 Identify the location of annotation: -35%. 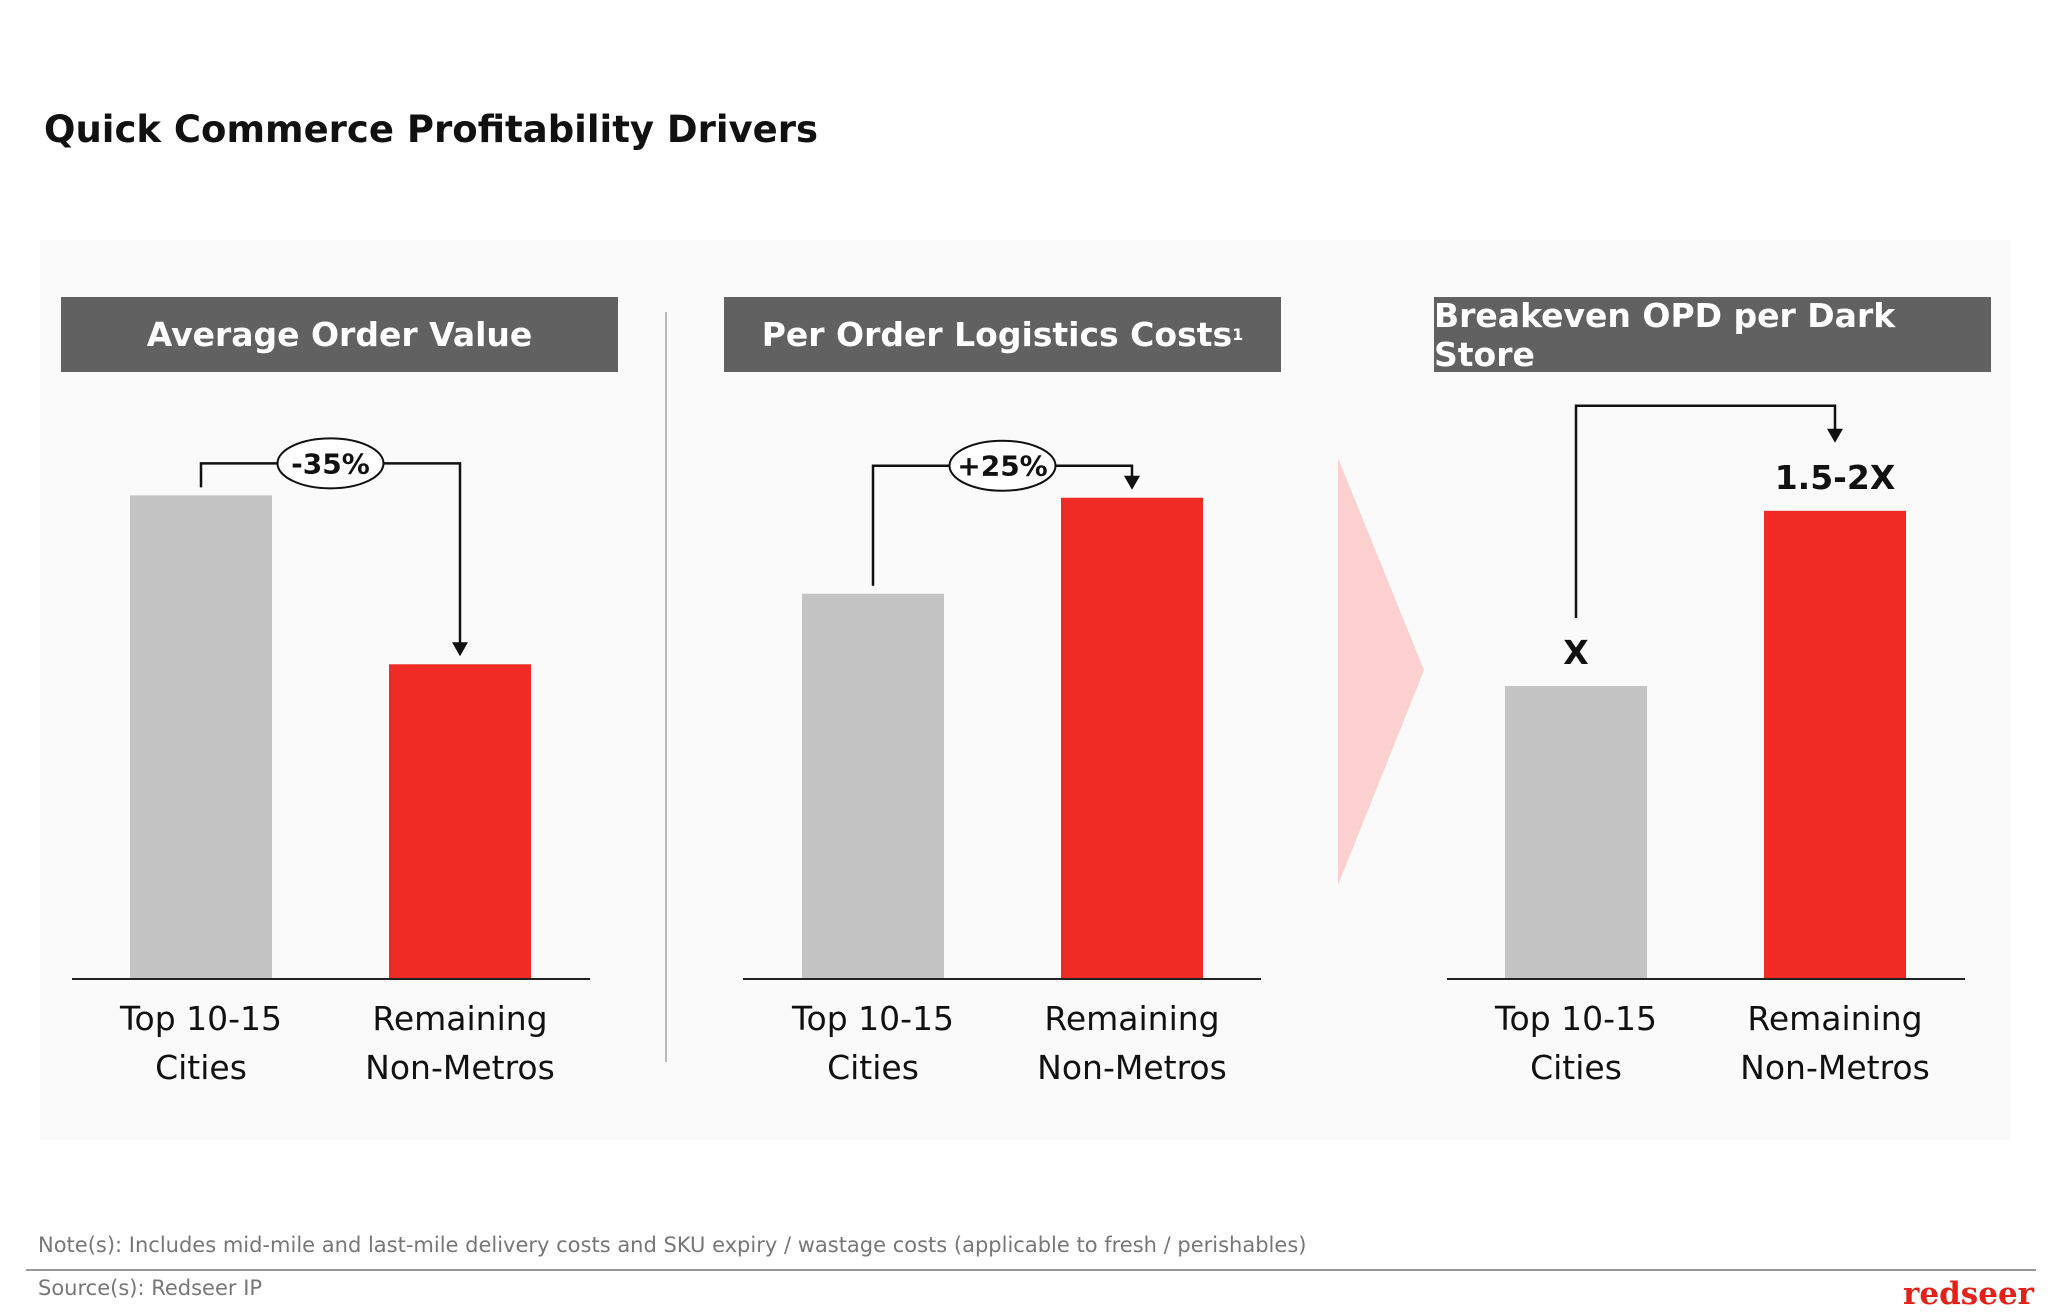
(330, 463).